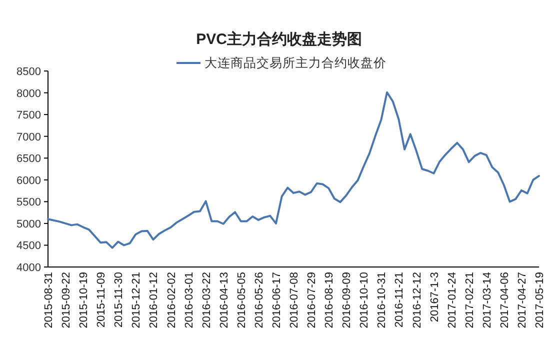 Image resolution: width=558 pixels, height=348 pixels. Describe the element at coordinates (330, 300) in the screenshot. I see `x-tick-label: 2016-08-19` at that location.